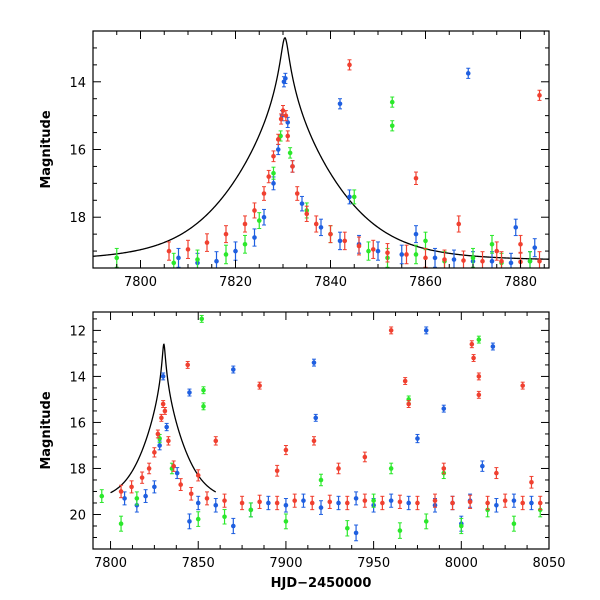 The width and height of the screenshot is (600, 600). I want to click on x-tick-label: 7950, so click(373, 563).